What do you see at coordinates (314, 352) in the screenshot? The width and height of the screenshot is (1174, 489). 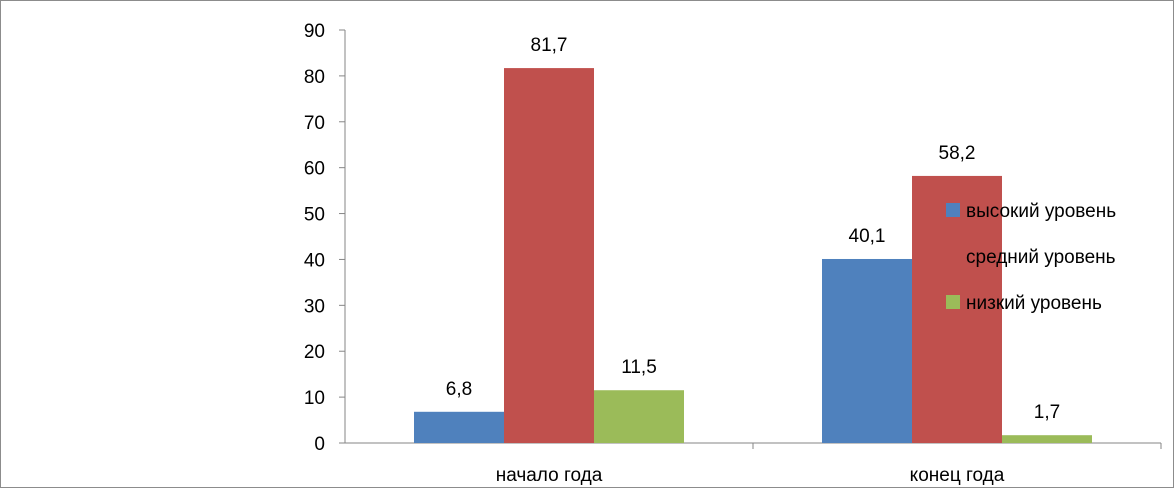 I see `y-tick-label: 20` at bounding box center [314, 352].